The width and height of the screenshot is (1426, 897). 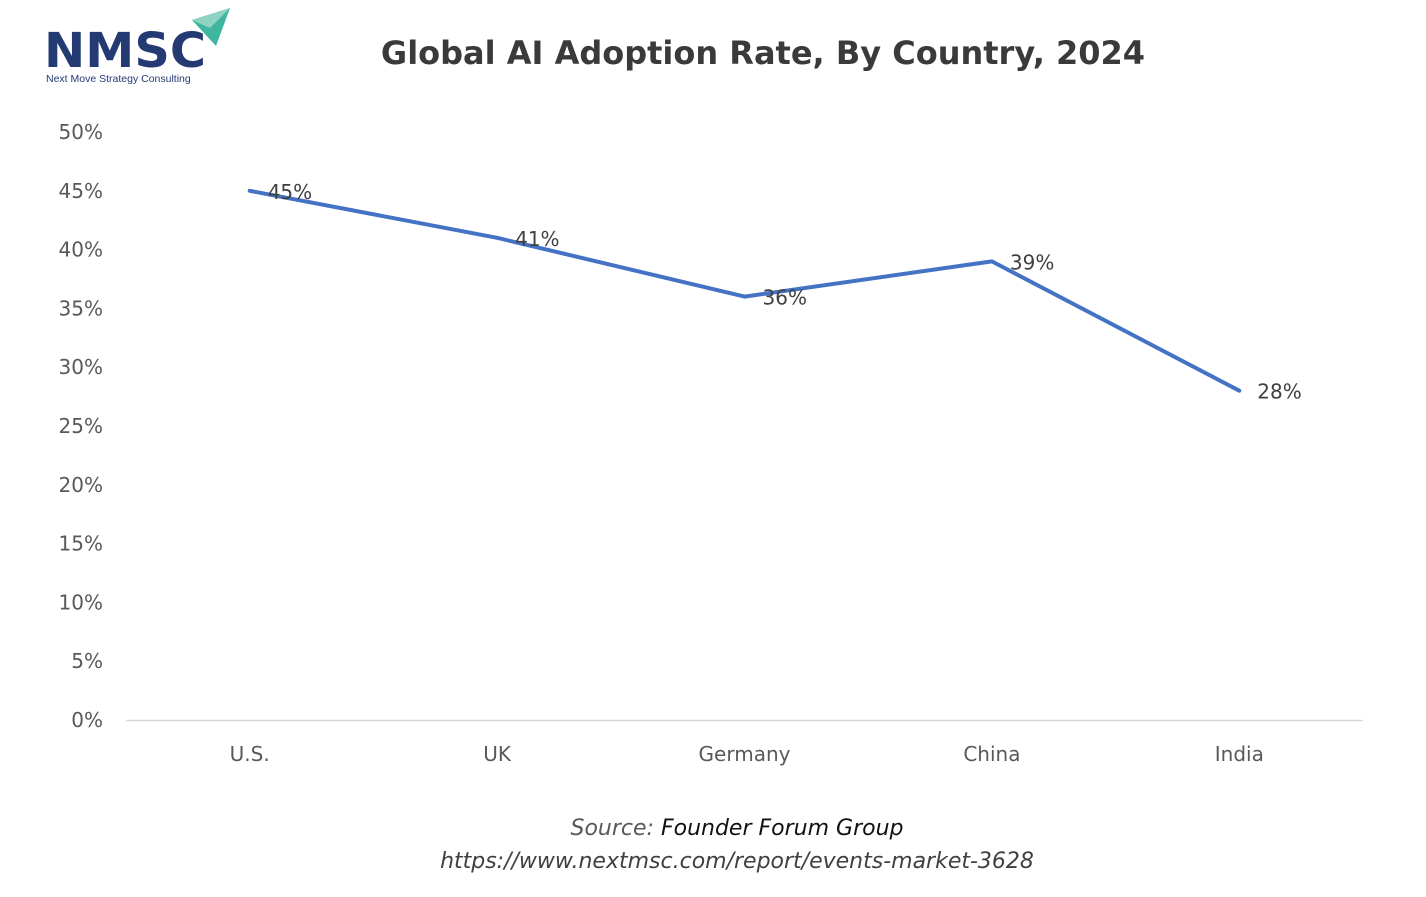 What do you see at coordinates (1239, 754) in the screenshot?
I see `x-tick-label: India` at bounding box center [1239, 754].